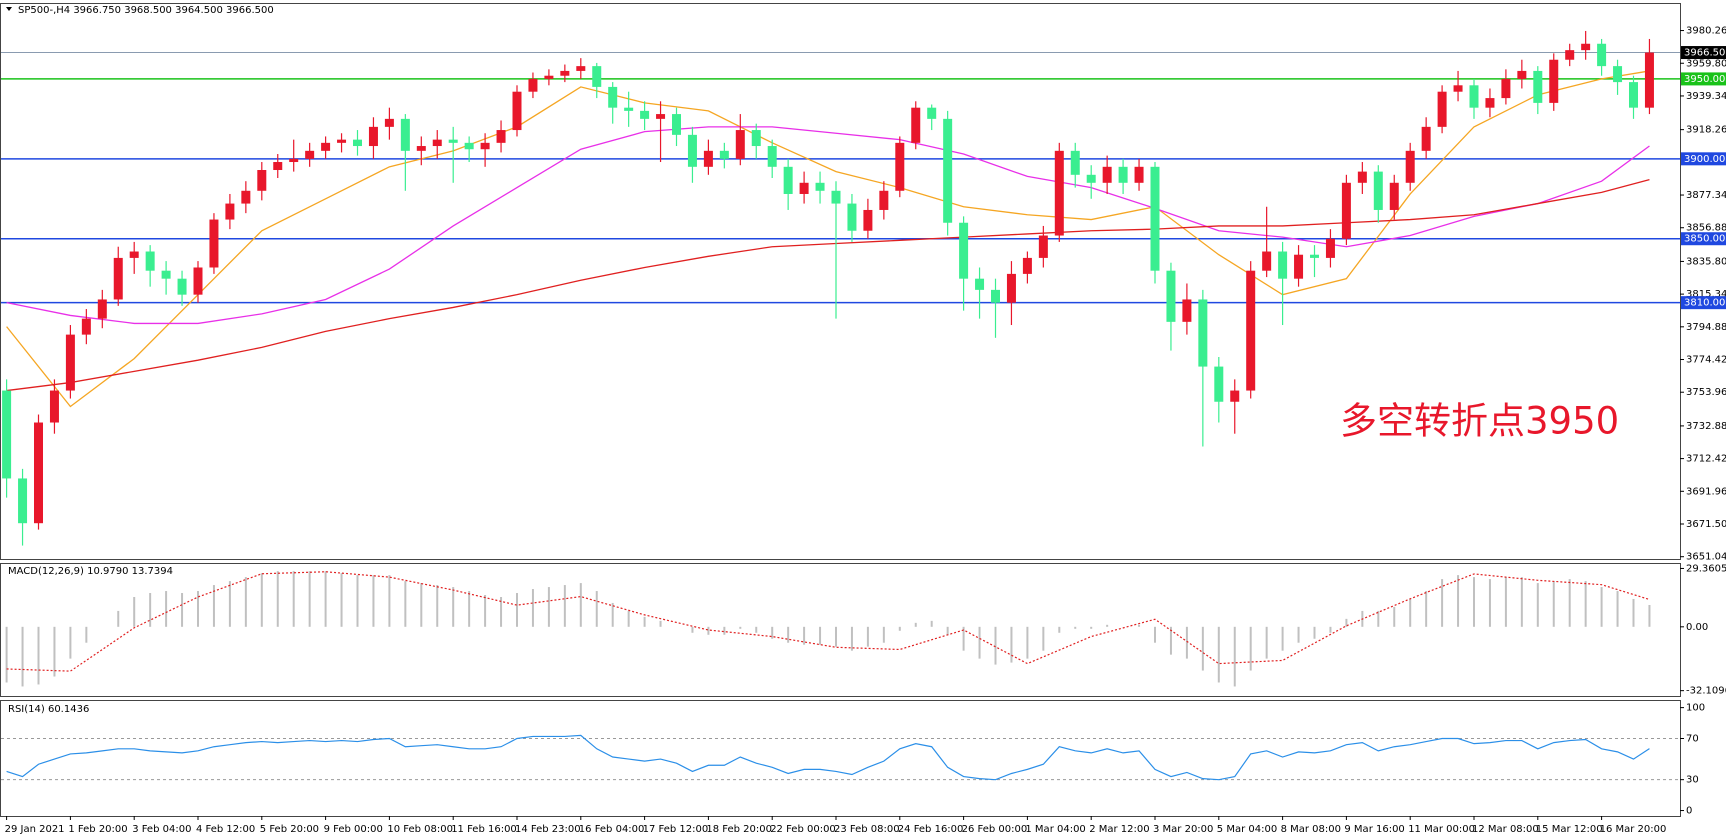  What do you see at coordinates (1706, 327) in the screenshot?
I see `y-tick-label: 3794.880` at bounding box center [1706, 327].